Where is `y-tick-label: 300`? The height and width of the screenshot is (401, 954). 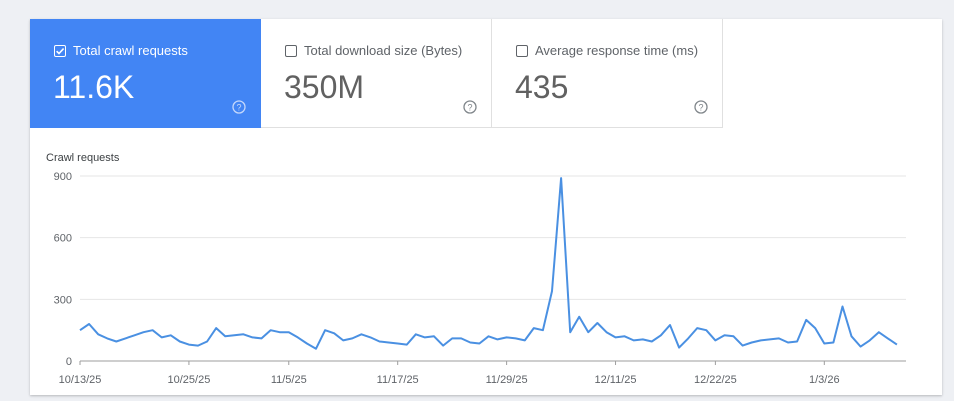 y-tick-label: 300 is located at coordinates (63, 300).